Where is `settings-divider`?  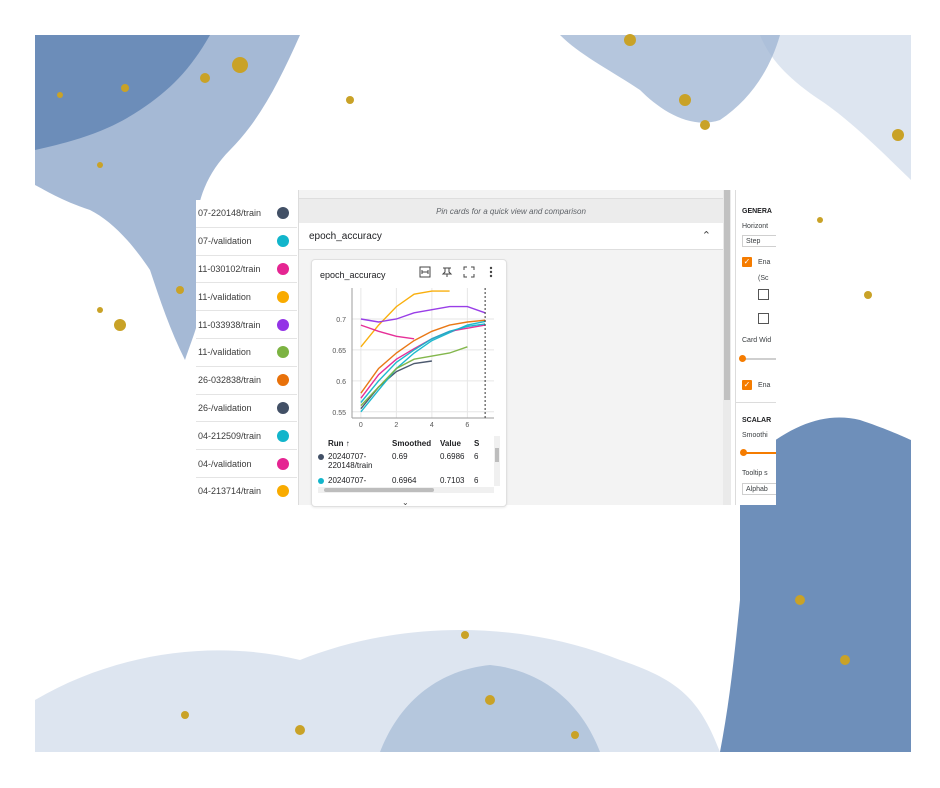
settings-divider is located at coordinates (756, 402).